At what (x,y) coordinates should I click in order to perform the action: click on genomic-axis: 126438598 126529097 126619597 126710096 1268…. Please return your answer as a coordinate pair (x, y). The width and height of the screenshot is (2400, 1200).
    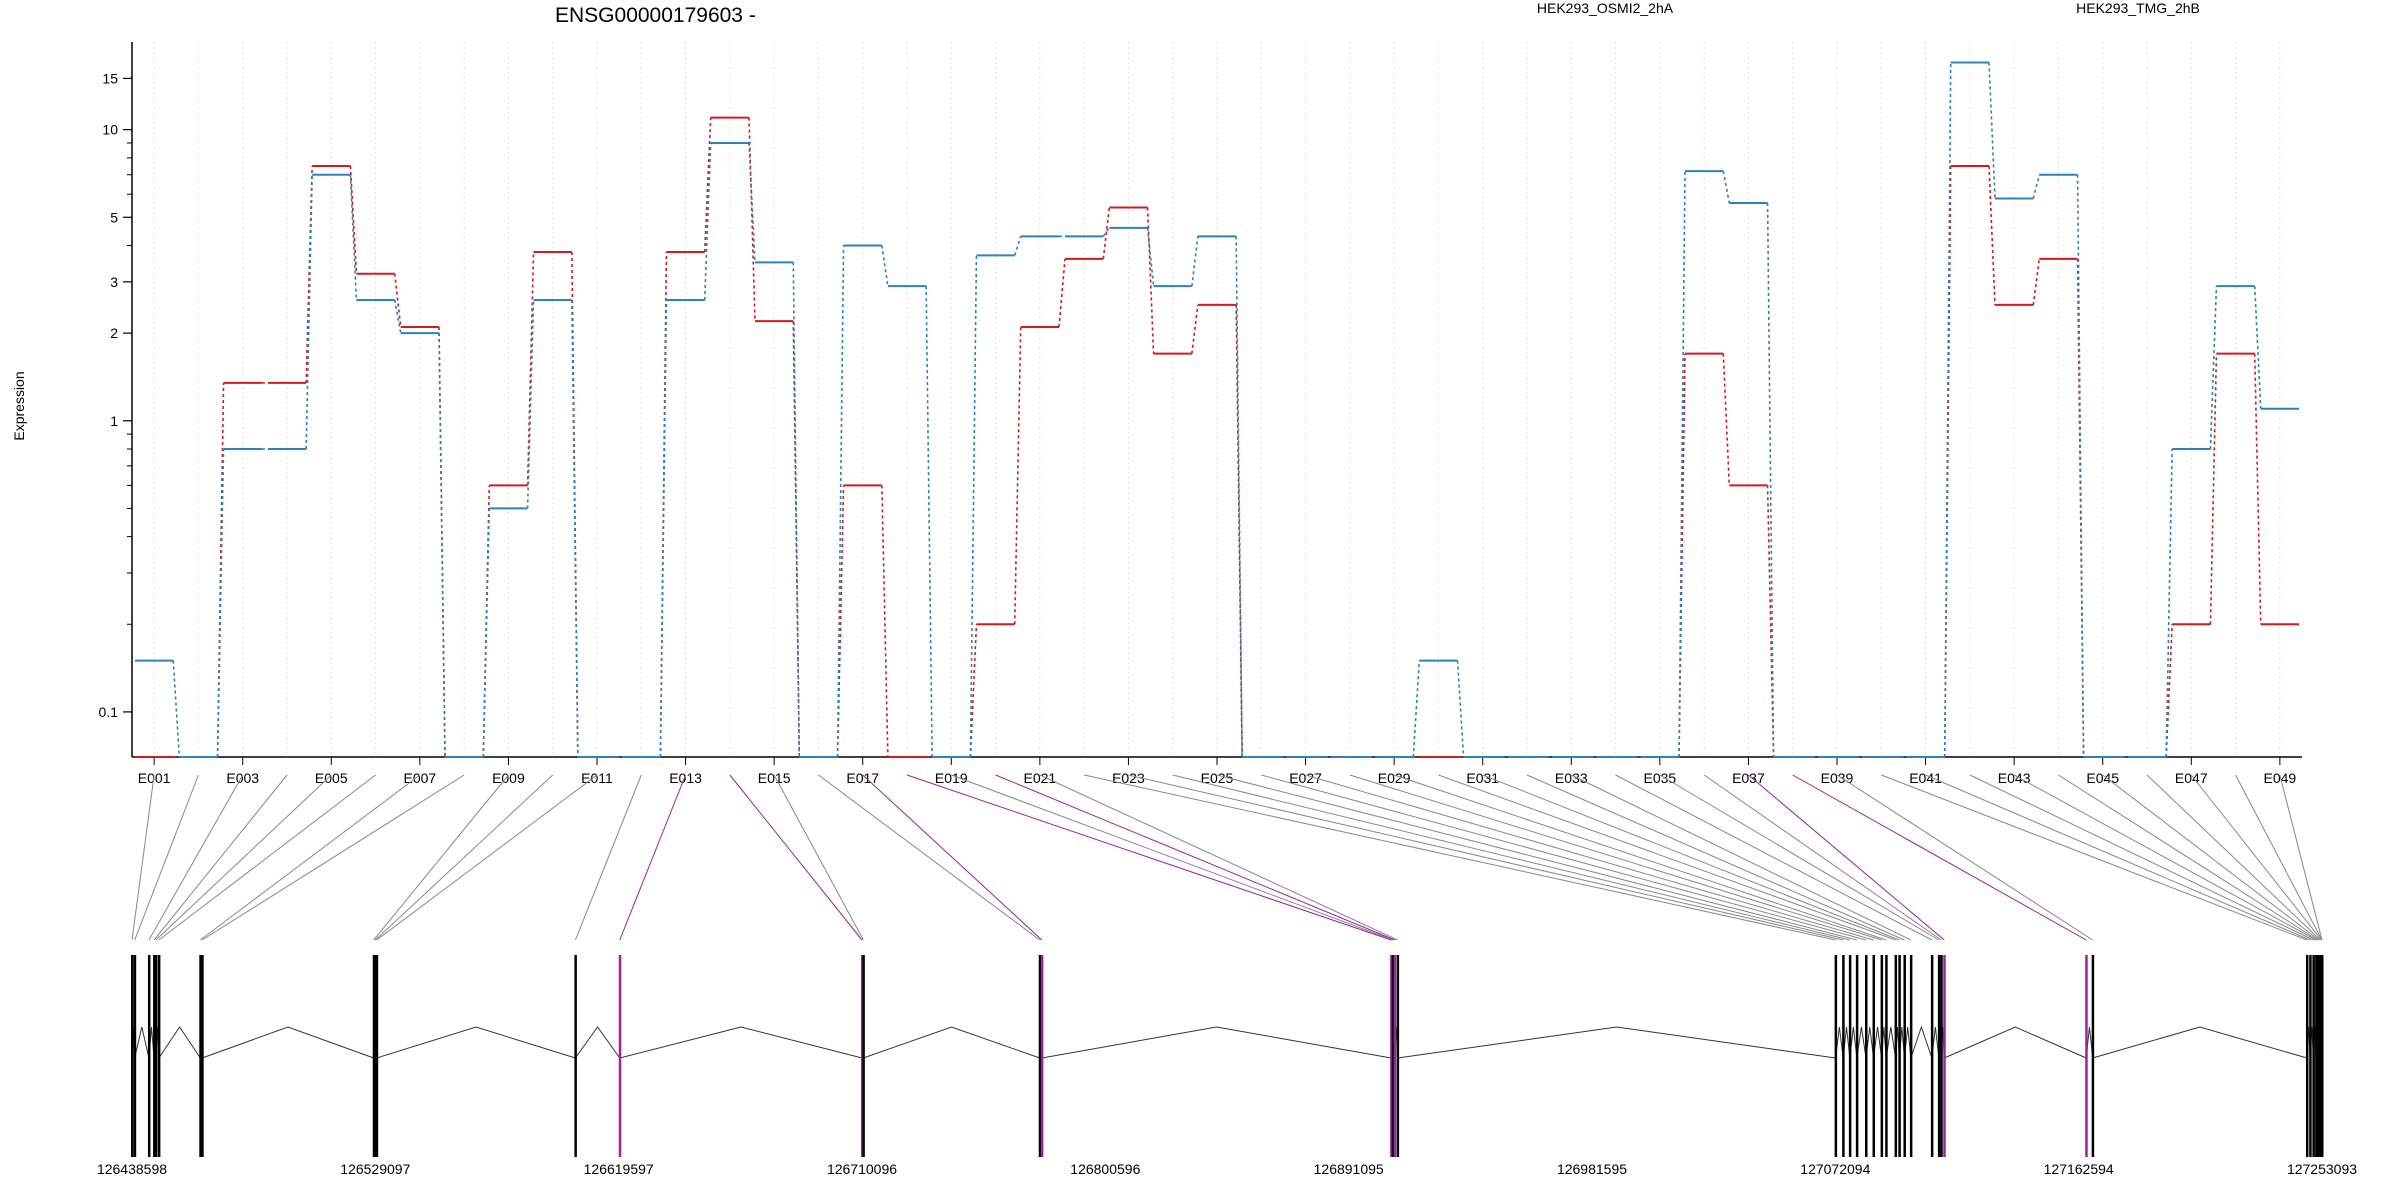
    Looking at the image, I should click on (1227, 1169).